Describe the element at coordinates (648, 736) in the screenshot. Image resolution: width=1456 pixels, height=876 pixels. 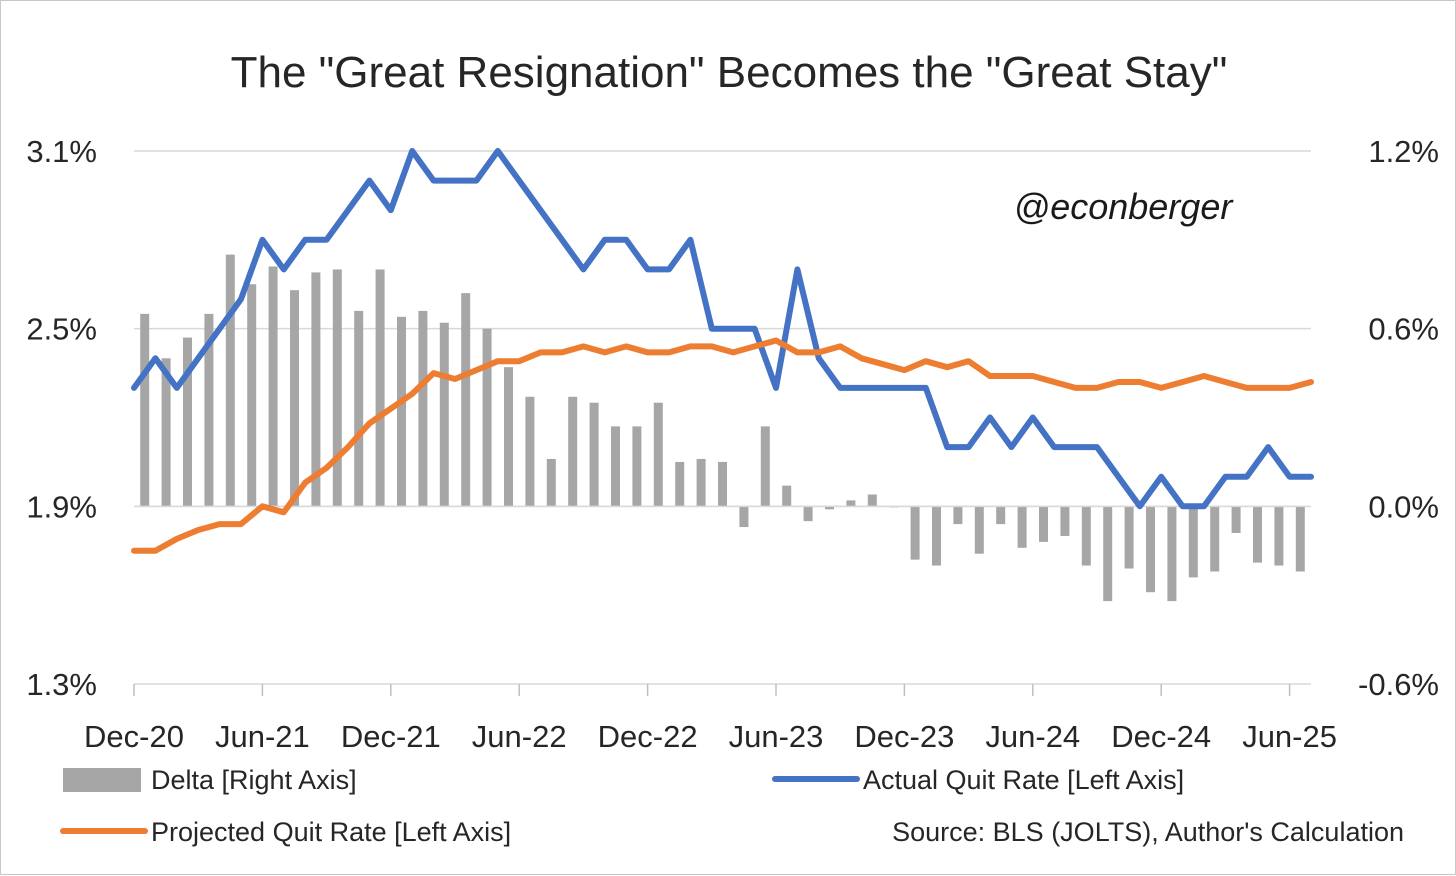
I see `x-tick-label: Dec-22` at that location.